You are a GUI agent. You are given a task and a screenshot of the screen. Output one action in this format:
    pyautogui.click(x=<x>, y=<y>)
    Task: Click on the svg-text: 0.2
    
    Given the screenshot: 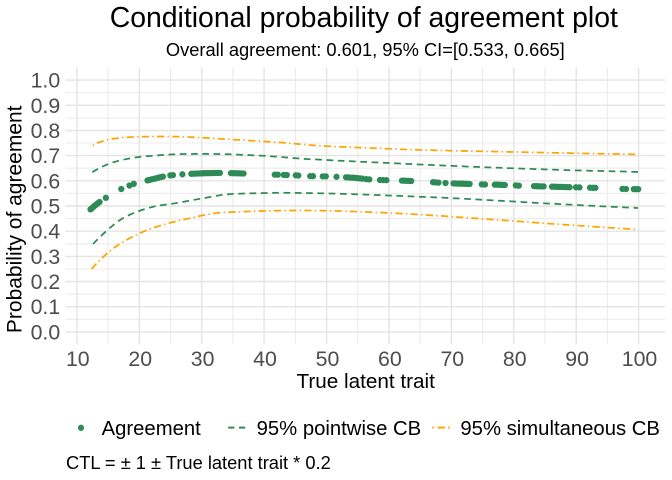 What is the action you would take?
    pyautogui.click(x=46, y=282)
    